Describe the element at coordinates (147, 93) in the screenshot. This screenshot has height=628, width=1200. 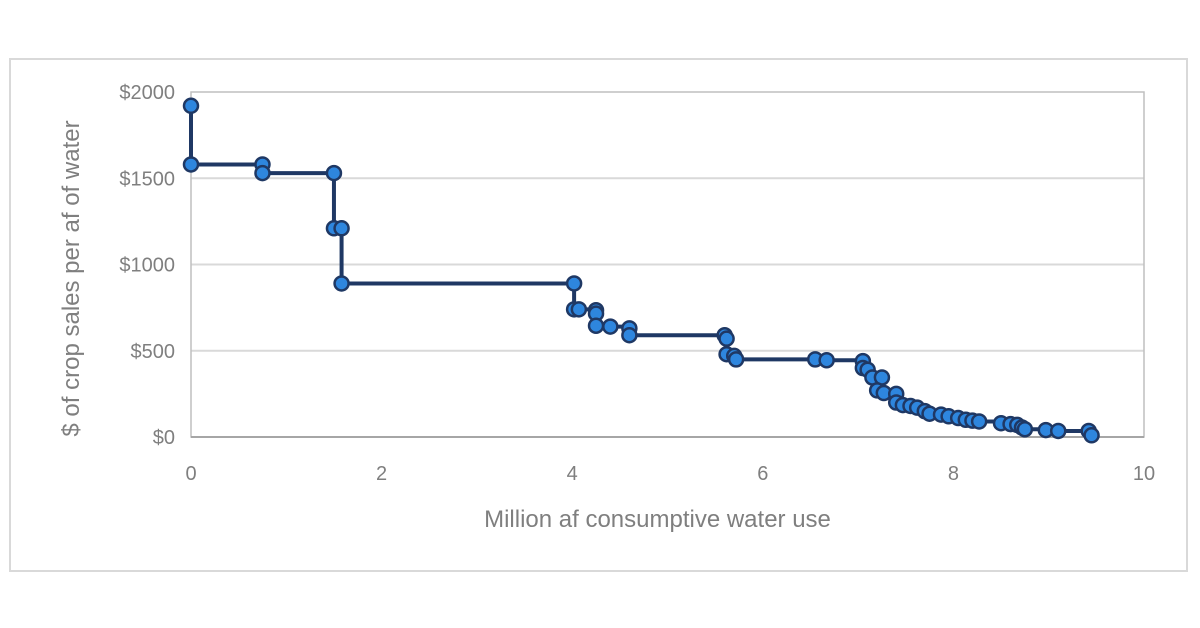
I see `y-tick-label: $2000` at that location.